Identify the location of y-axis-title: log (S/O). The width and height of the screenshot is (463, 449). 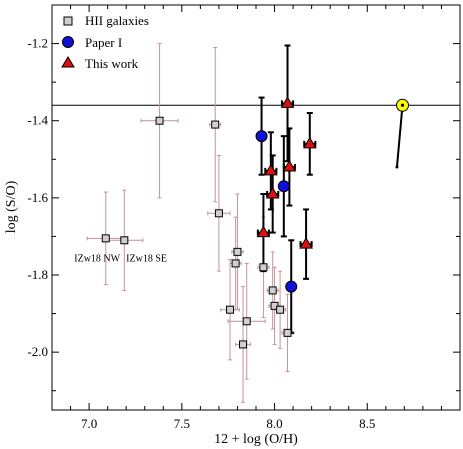
(11, 206).